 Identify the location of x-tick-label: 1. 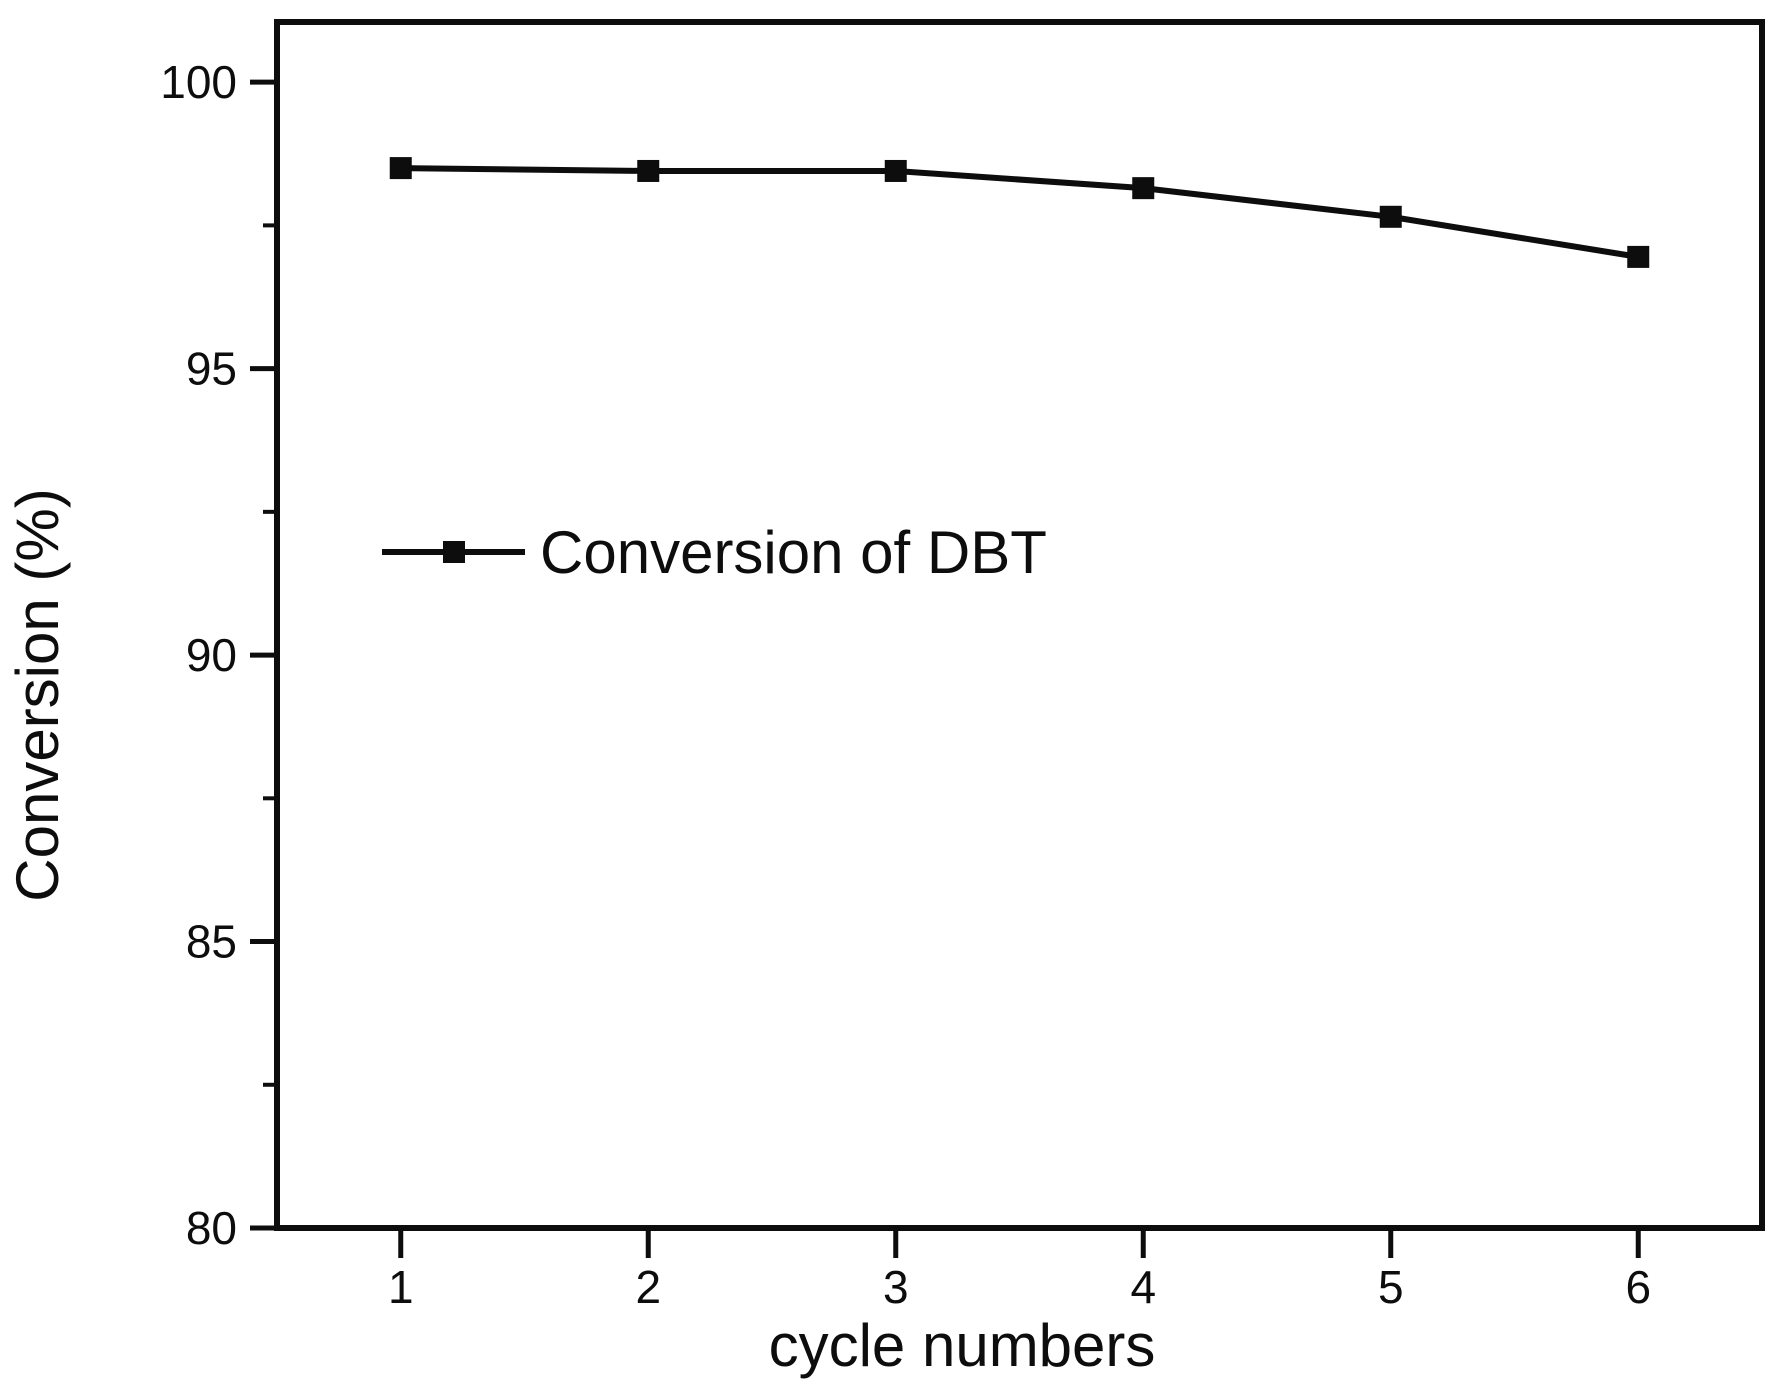
(401, 1287).